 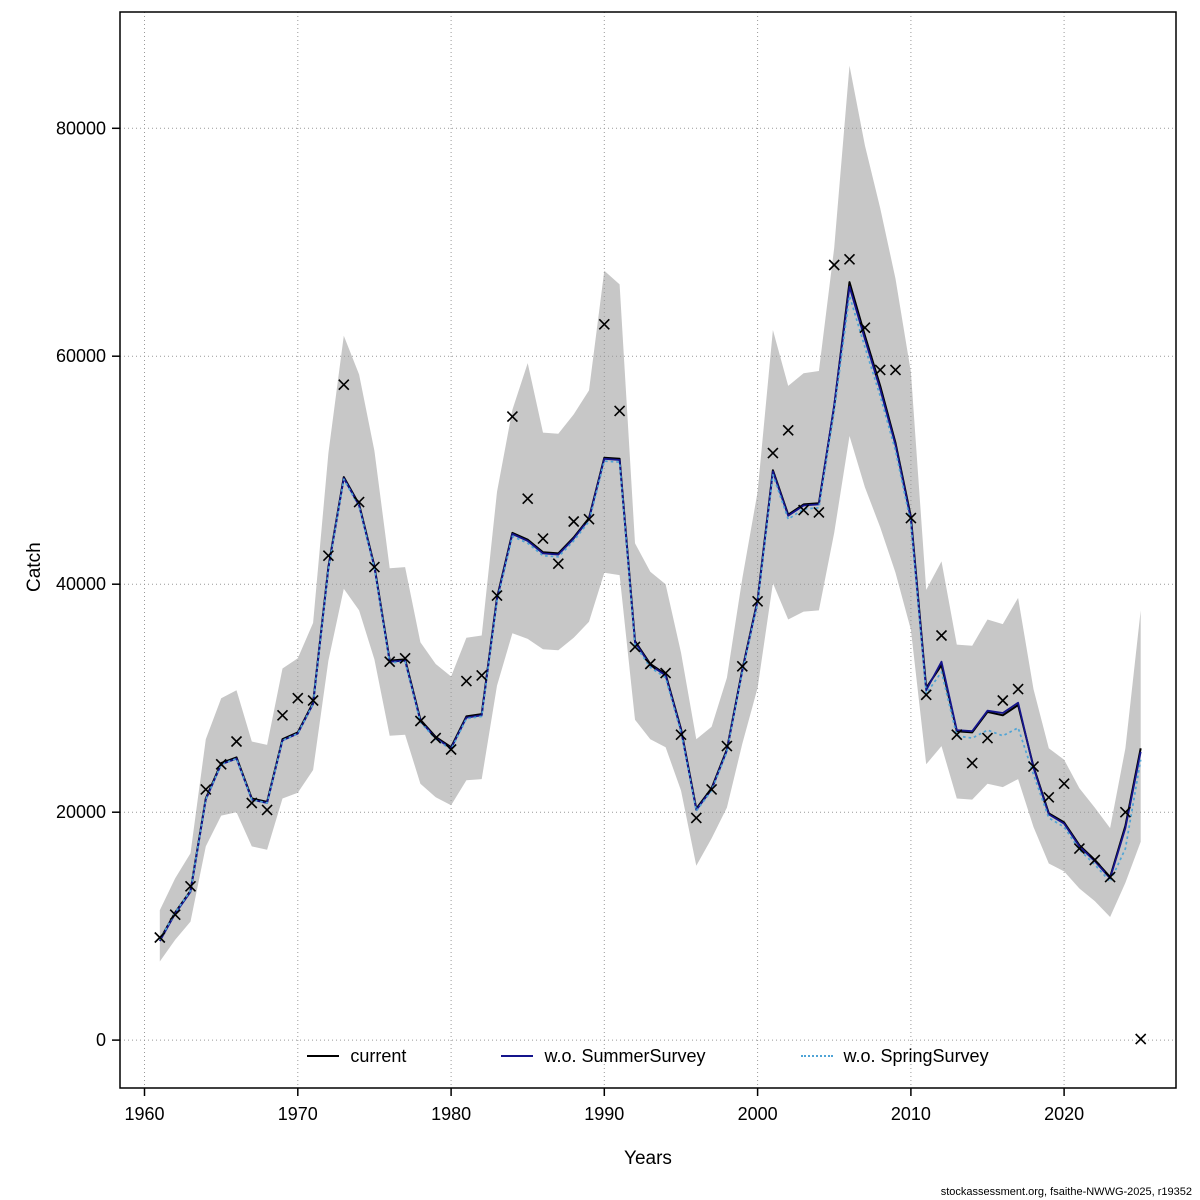 I want to click on x-tick-label: 1990, so click(x=604, y=1114).